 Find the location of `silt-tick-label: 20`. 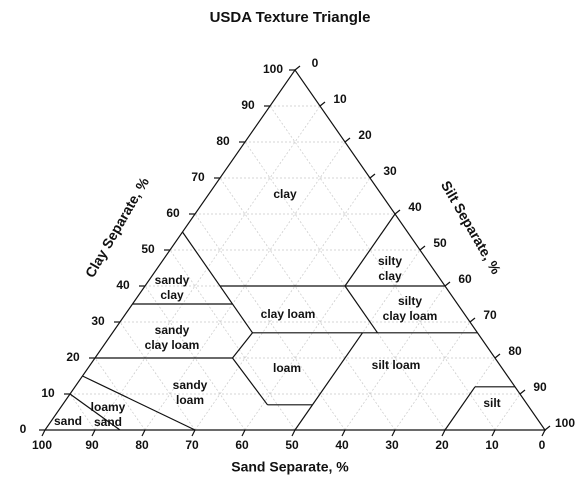

silt-tick-label: 20 is located at coordinates (365, 135).